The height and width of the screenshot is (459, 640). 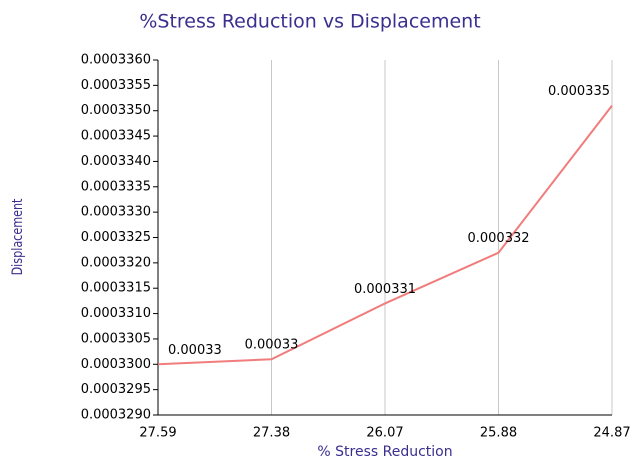 What do you see at coordinates (157, 433) in the screenshot?
I see `x-tick-label: 27.59` at bounding box center [157, 433].